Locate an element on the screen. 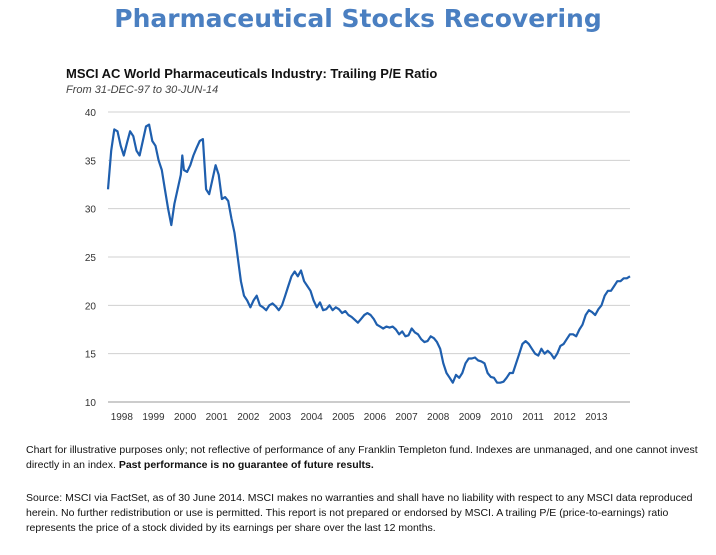  x-tick-label: 2003 is located at coordinates (280, 417).